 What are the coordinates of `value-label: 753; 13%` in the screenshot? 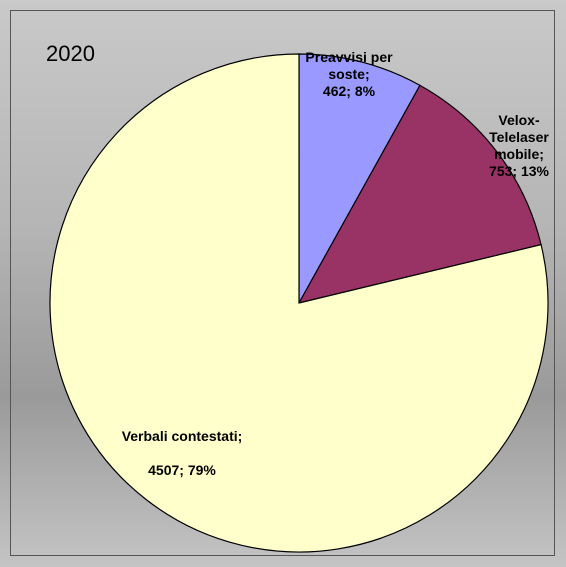 It's located at (519, 171).